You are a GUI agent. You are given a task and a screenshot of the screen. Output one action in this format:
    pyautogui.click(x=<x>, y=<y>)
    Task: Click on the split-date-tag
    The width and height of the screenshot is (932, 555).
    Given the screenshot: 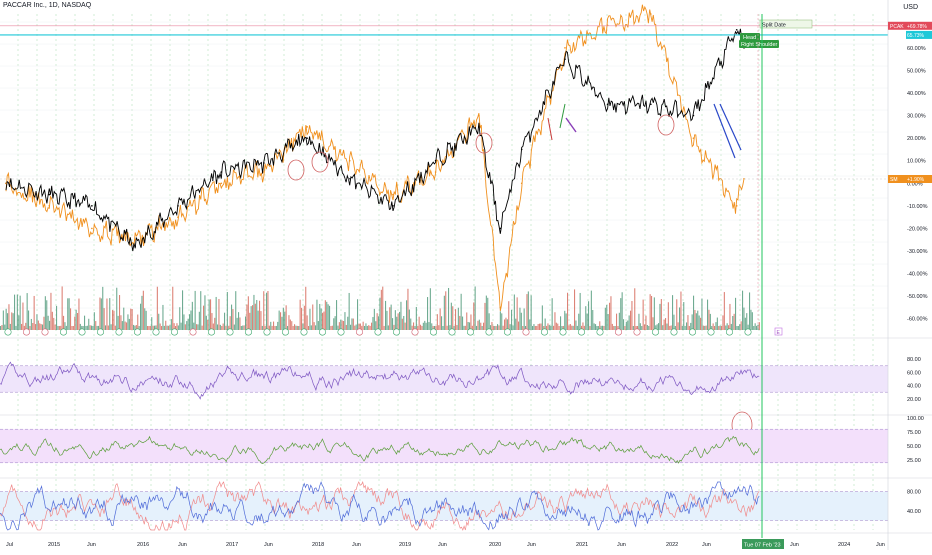 What is the action you would take?
    pyautogui.click(x=786, y=24)
    